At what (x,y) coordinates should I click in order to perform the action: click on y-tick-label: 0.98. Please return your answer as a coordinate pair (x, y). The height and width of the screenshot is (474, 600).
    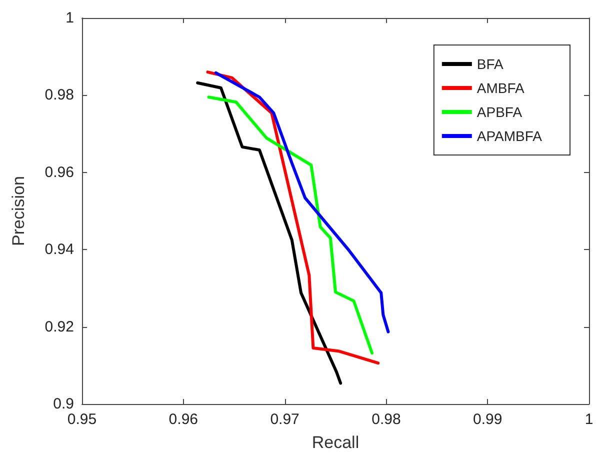
    Looking at the image, I should click on (59, 95).